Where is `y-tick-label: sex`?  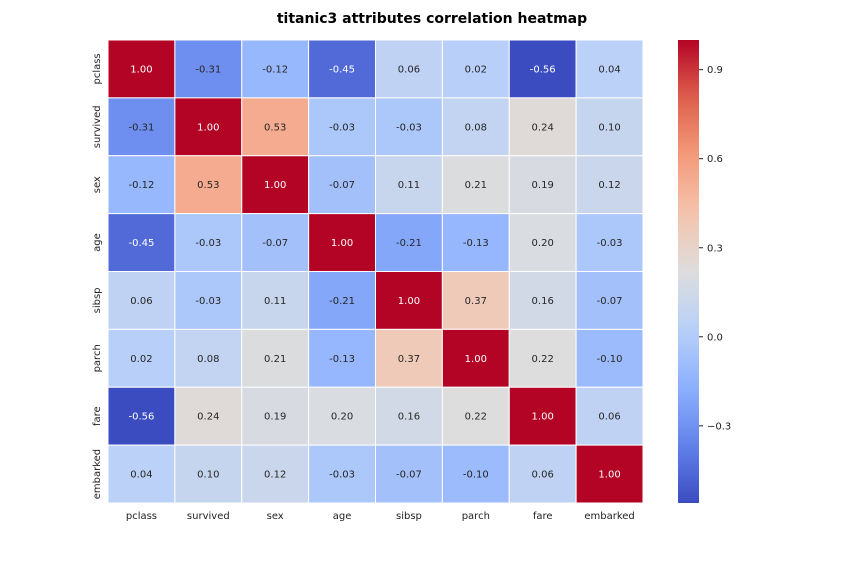
y-tick-label: sex is located at coordinates (97, 184).